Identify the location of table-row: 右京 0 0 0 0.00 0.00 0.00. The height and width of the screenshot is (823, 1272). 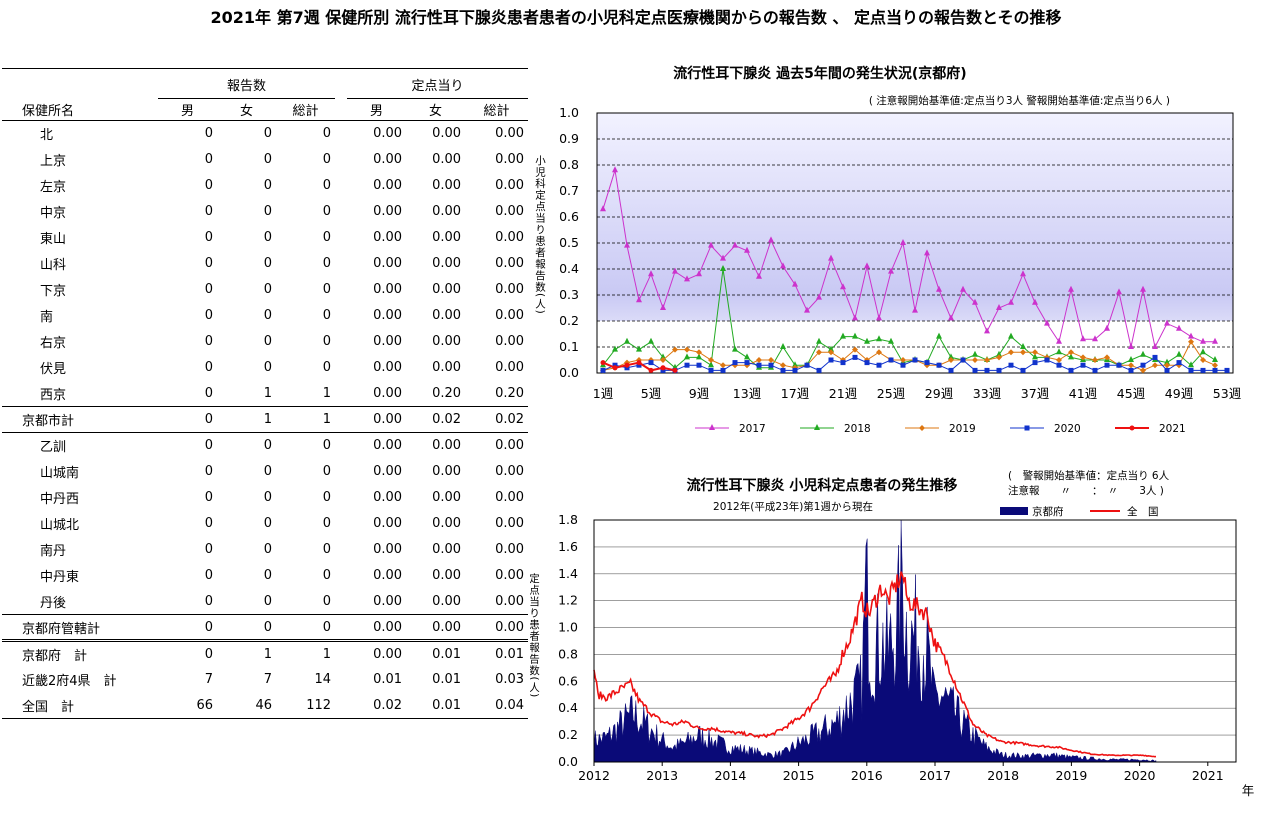
(265, 342).